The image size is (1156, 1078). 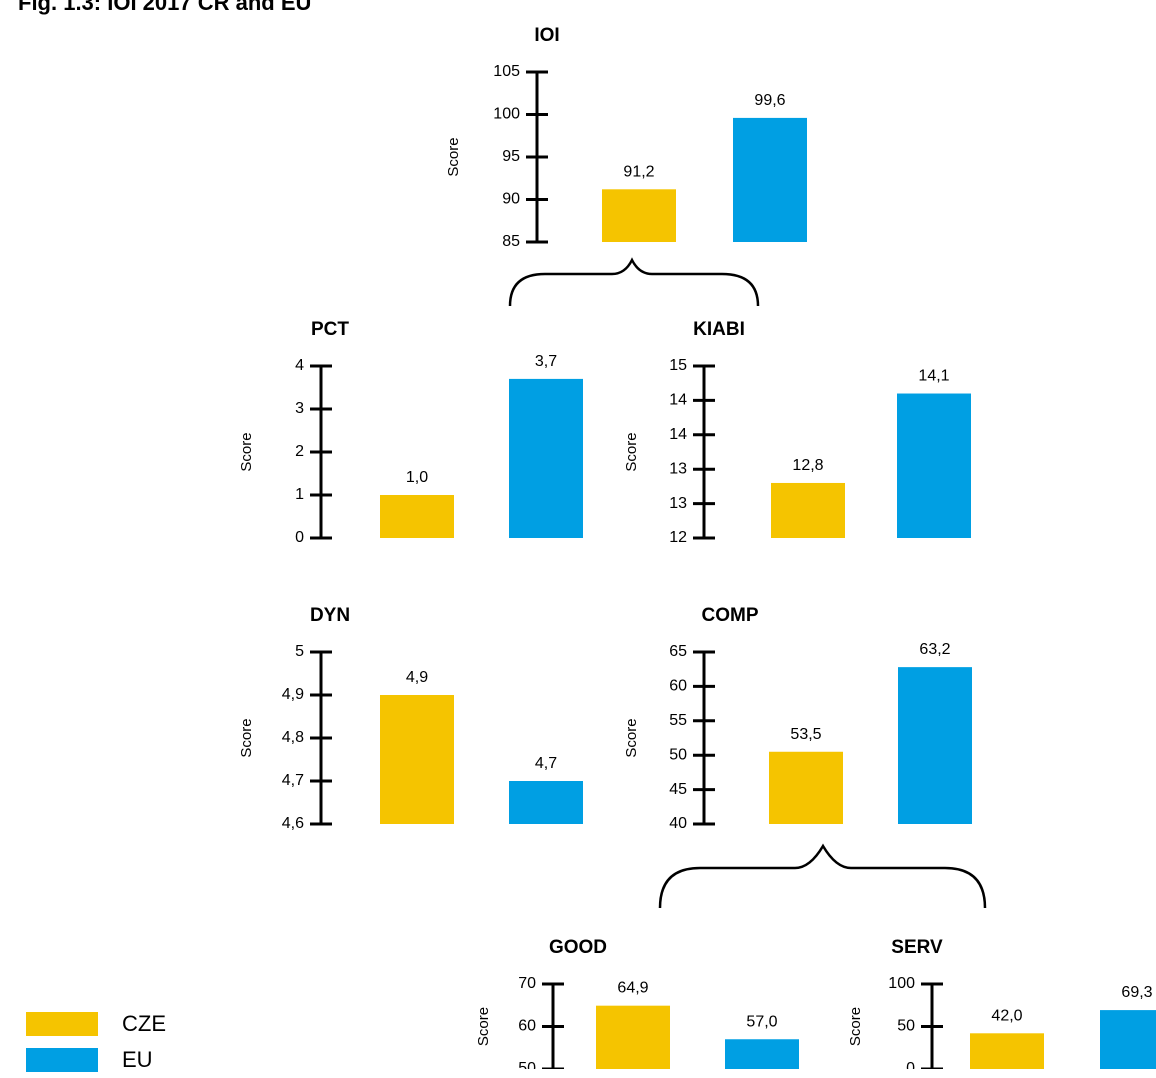 I want to click on tick-label-serv-0: 0, so click(x=910, y=1064).